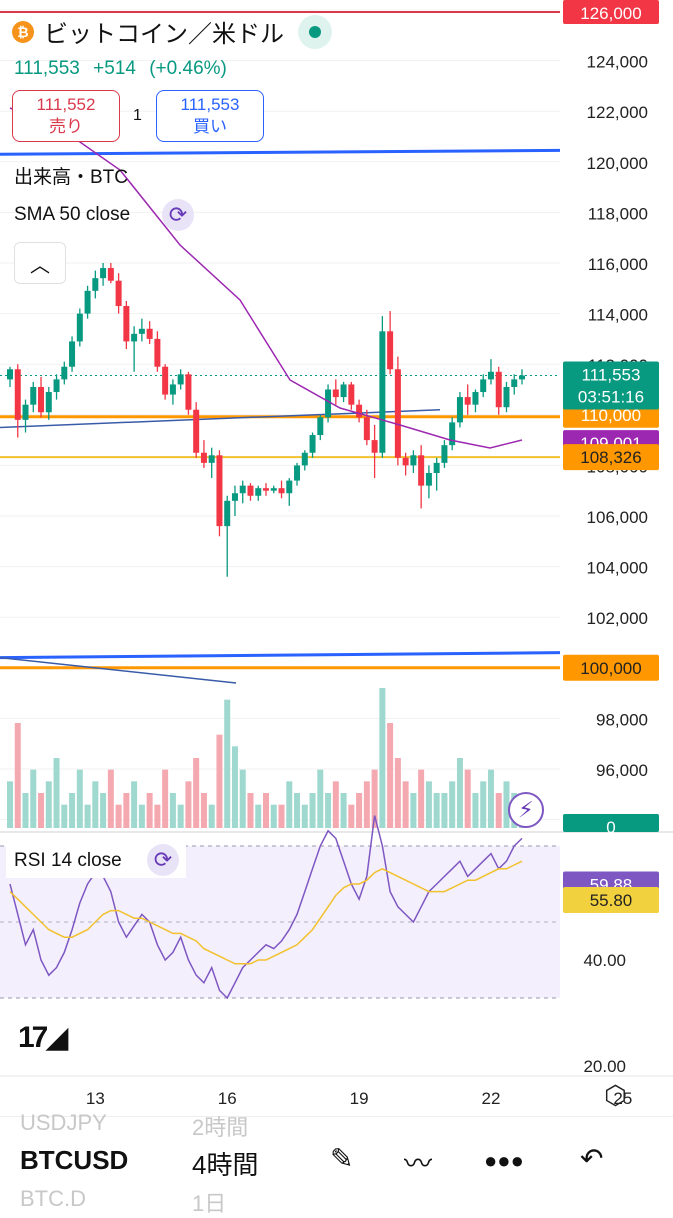 This screenshot has width=673, height=1218. I want to click on time-tick: 22, so click(491, 1098).